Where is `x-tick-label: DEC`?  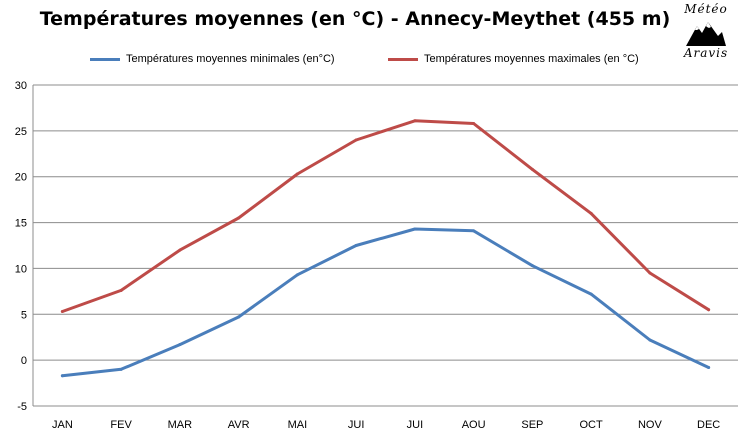 x-tick-label: DEC is located at coordinates (708, 425).